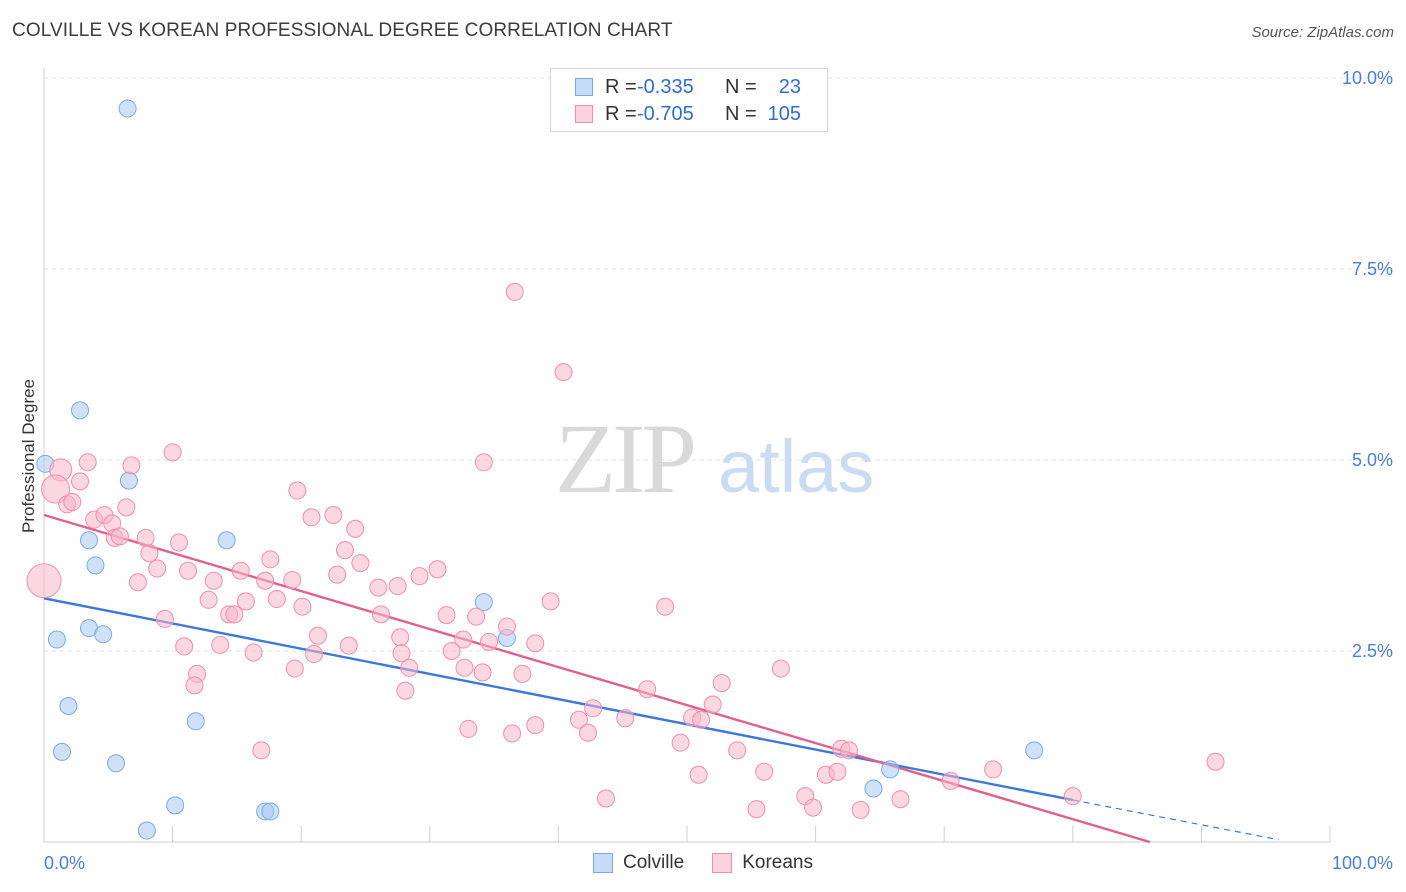 The width and height of the screenshot is (1406, 892). Describe the element at coordinates (638, 863) in the screenshot. I see `series-legend-colville: Colville` at that location.